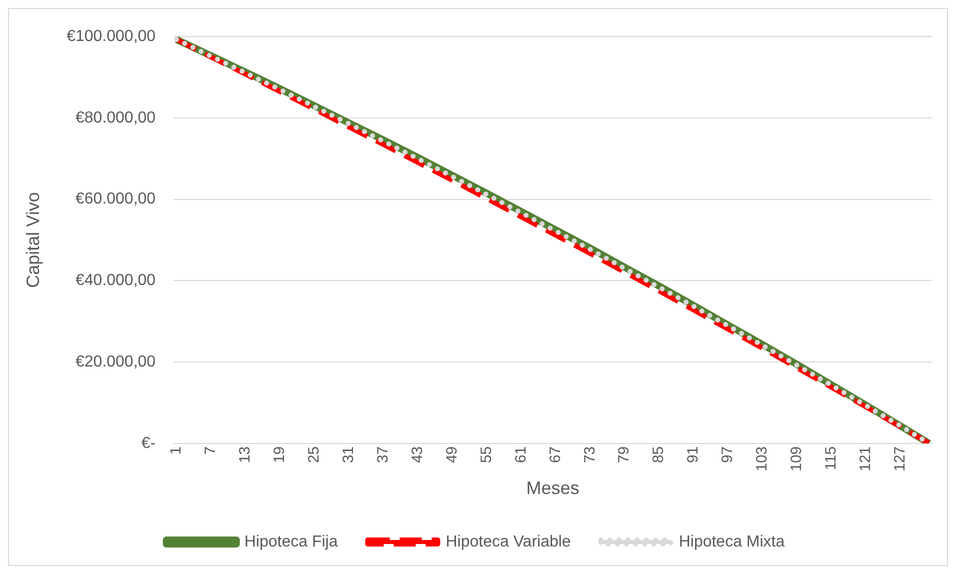 This screenshot has width=957, height=574. Describe the element at coordinates (116, 281) in the screenshot. I see `y-tick-label: €40.000,00` at that location.